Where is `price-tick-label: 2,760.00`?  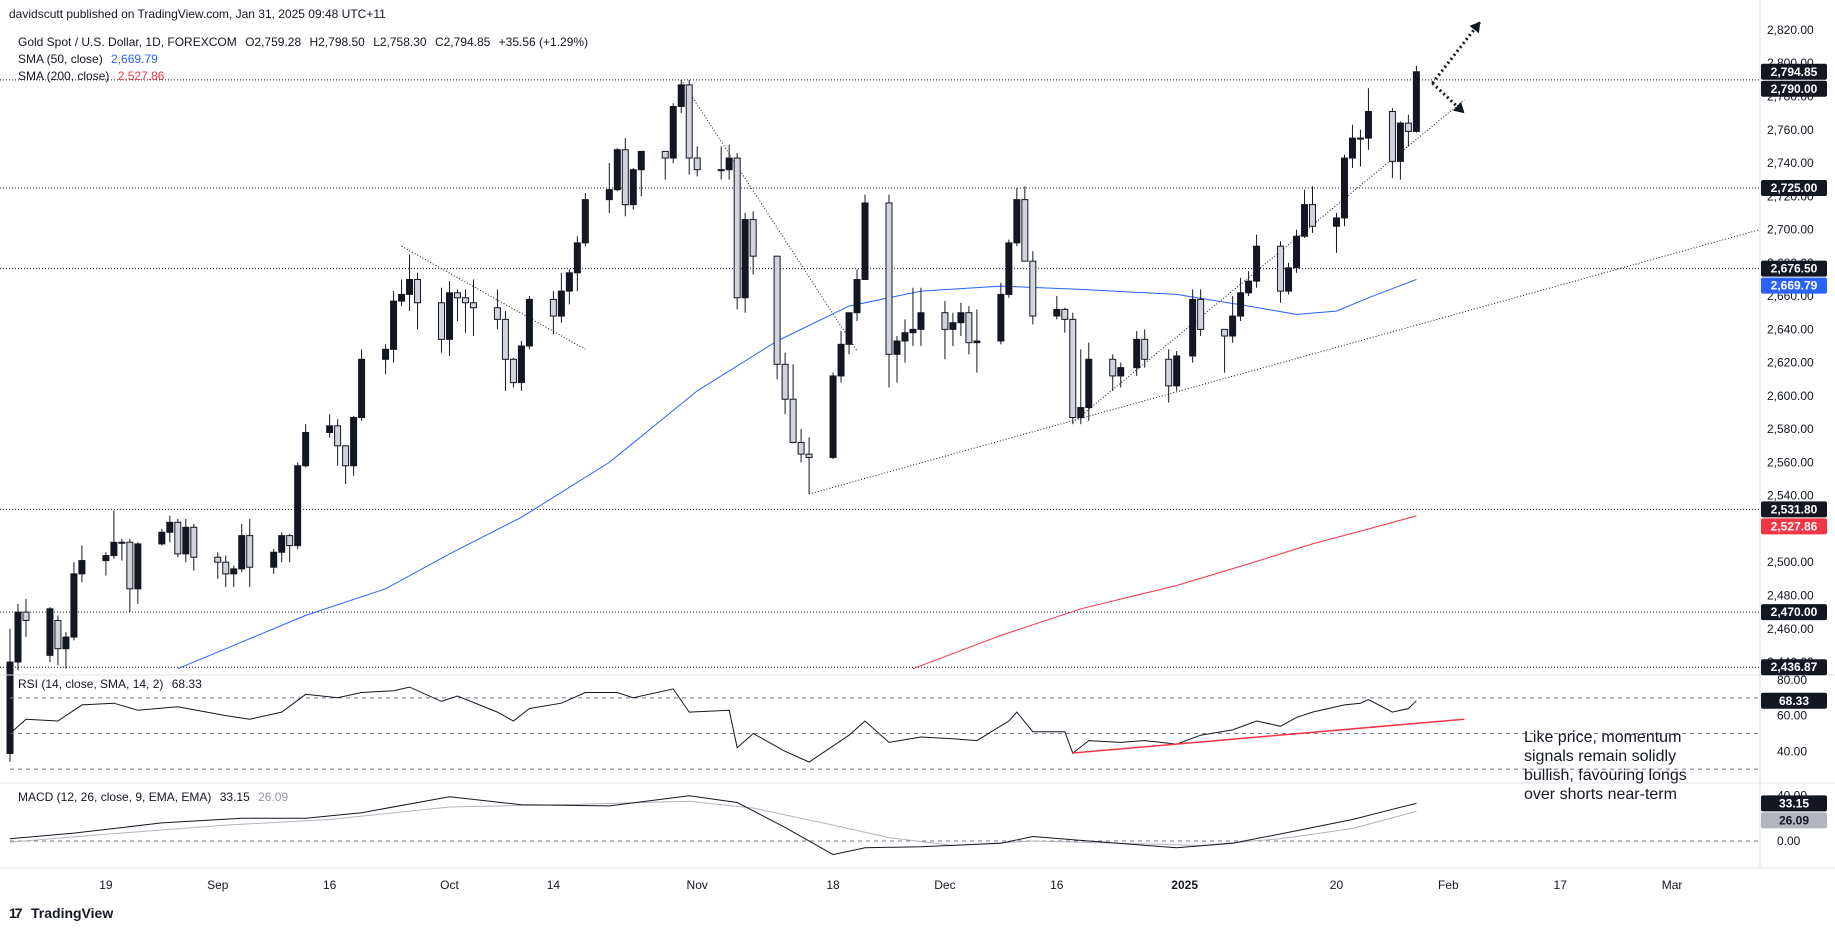 price-tick-label: 2,760.00 is located at coordinates (1790, 130).